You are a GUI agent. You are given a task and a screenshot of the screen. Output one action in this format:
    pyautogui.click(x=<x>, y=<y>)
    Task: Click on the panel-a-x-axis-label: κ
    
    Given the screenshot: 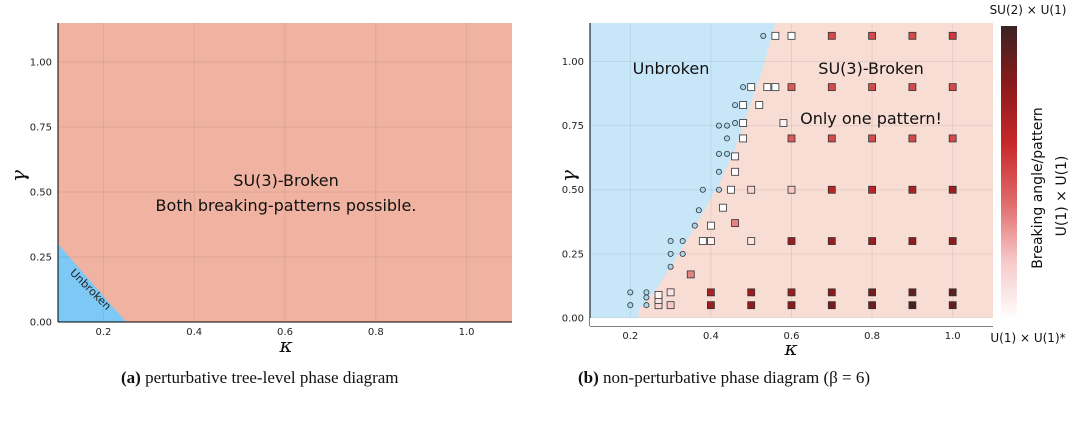 What is the action you would take?
    pyautogui.click(x=285, y=345)
    